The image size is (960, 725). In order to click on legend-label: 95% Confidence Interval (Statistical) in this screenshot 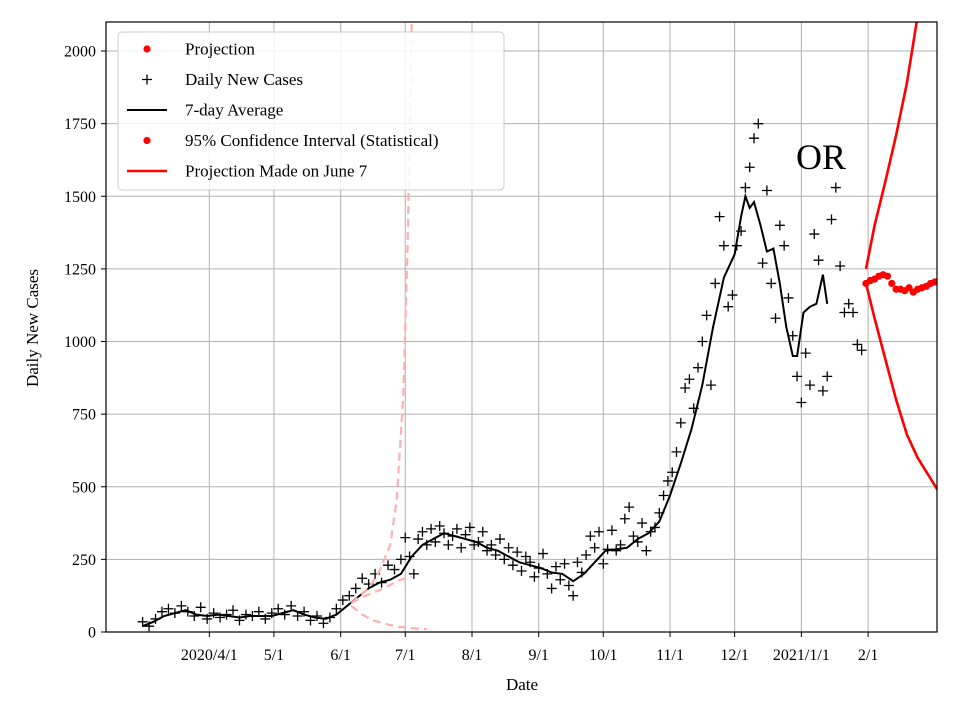, I will do `click(312, 140)`.